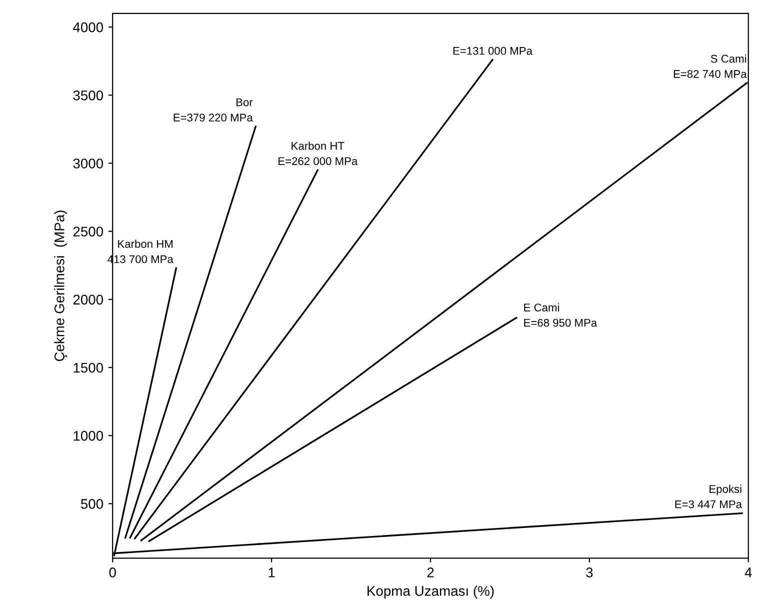 This screenshot has height=612, width=766. What do you see at coordinates (561, 322) in the screenshot?
I see `annotation: E=68 950 MPa` at bounding box center [561, 322].